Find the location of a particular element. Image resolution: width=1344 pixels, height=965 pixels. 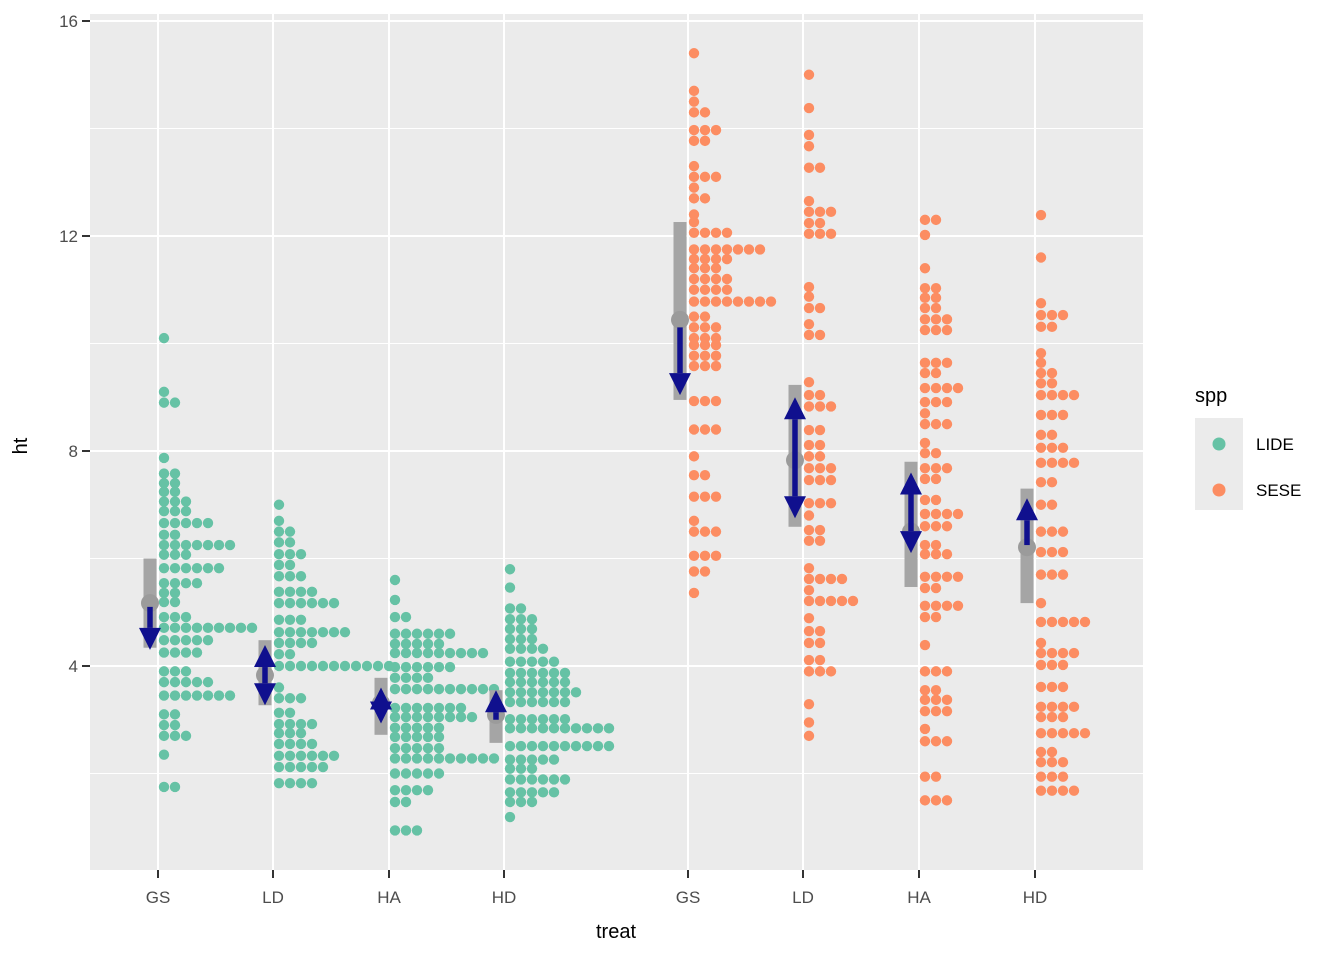

y-tick-label: 16 is located at coordinates (68, 21).